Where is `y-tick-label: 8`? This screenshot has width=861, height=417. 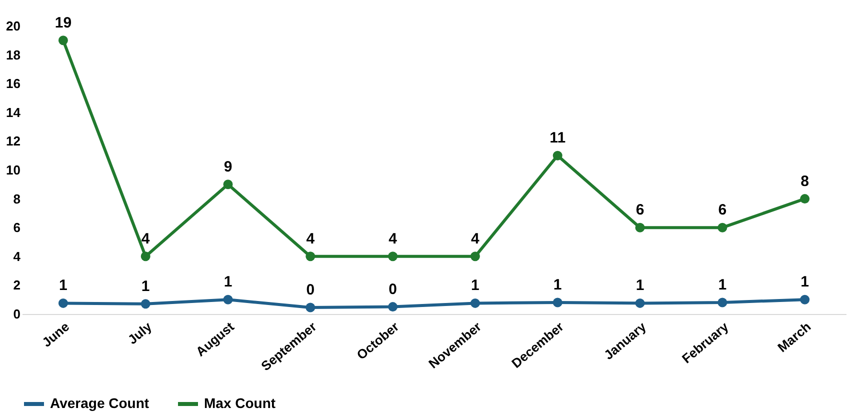
y-tick-label: 8 is located at coordinates (16, 198).